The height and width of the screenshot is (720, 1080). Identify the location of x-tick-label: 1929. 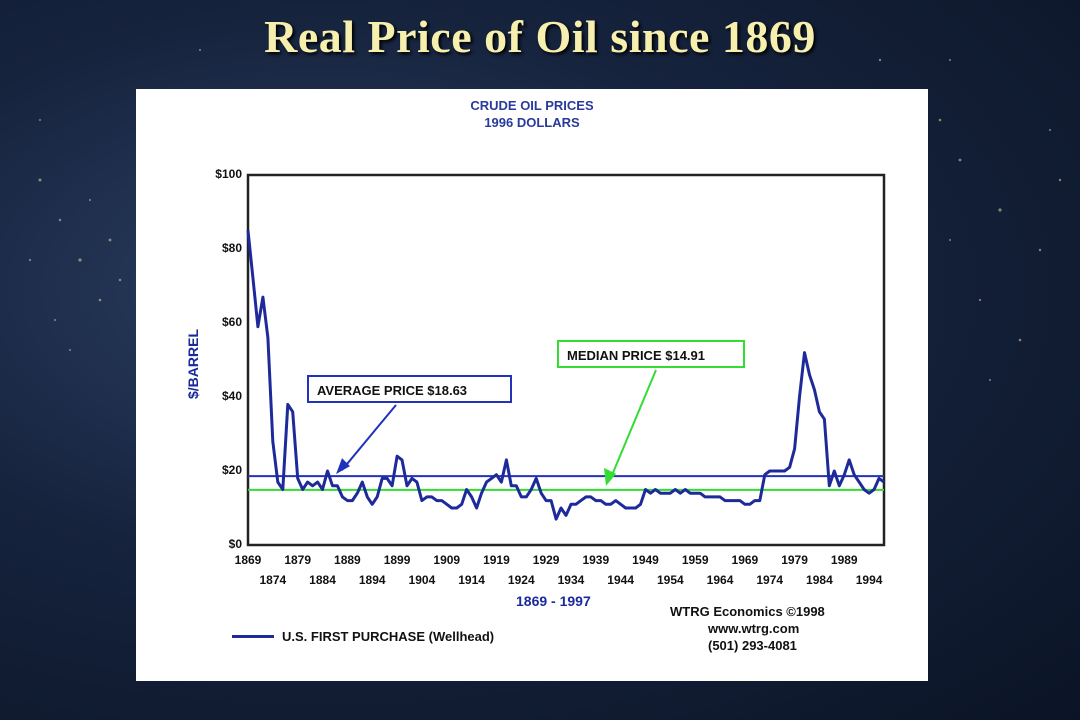
(546, 560).